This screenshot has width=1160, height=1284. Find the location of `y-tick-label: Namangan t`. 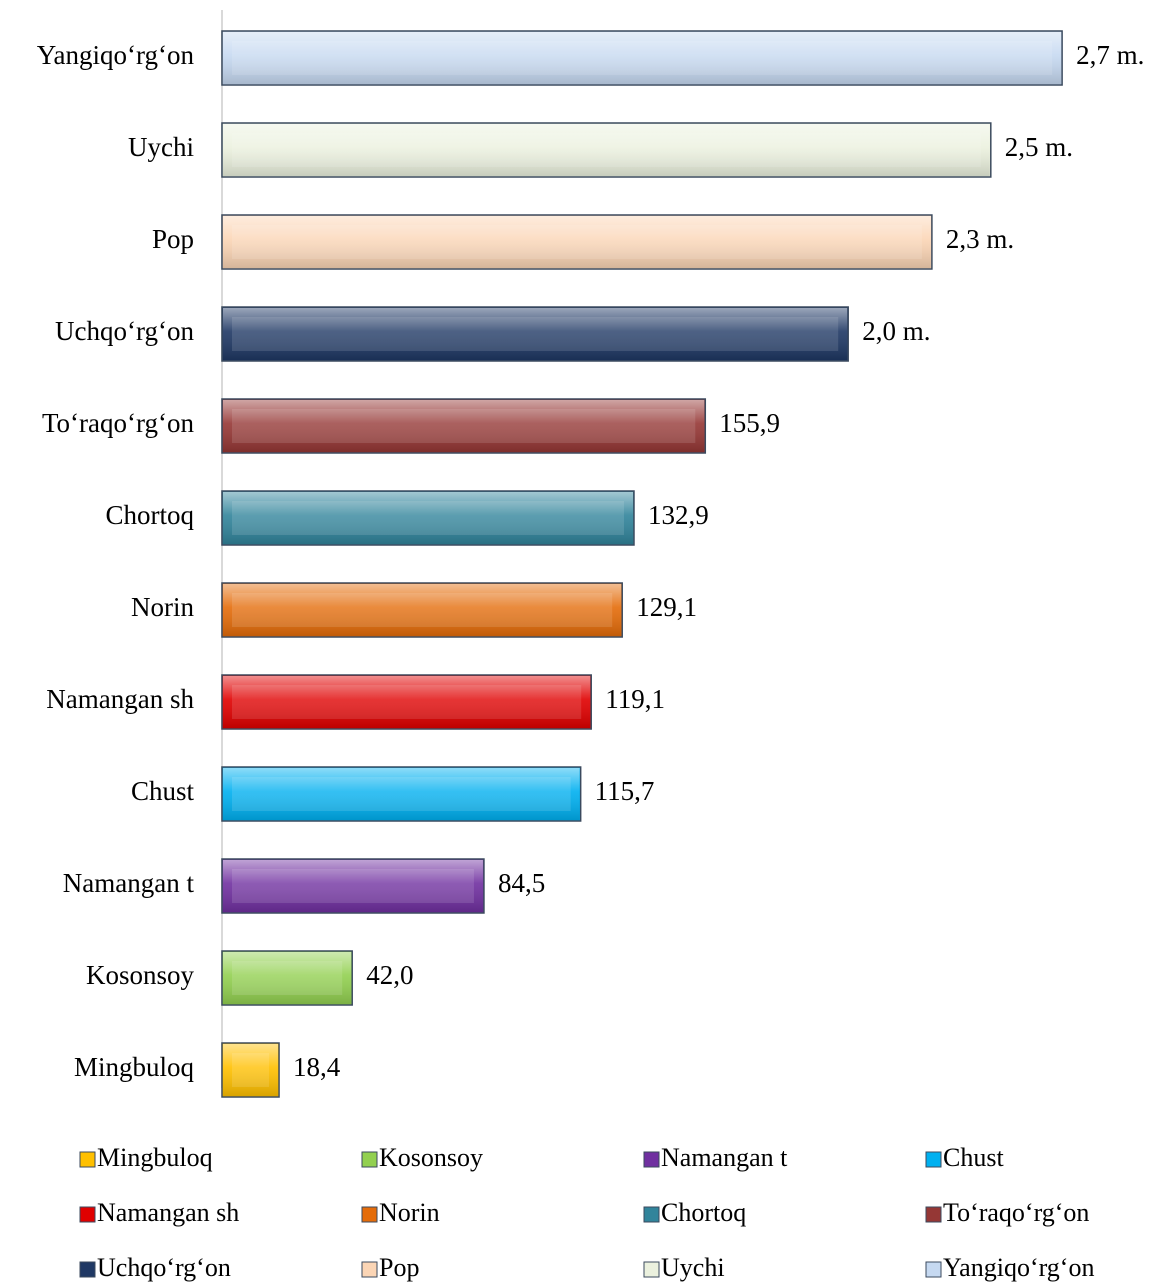

y-tick-label: Namangan t is located at coordinates (129, 883).